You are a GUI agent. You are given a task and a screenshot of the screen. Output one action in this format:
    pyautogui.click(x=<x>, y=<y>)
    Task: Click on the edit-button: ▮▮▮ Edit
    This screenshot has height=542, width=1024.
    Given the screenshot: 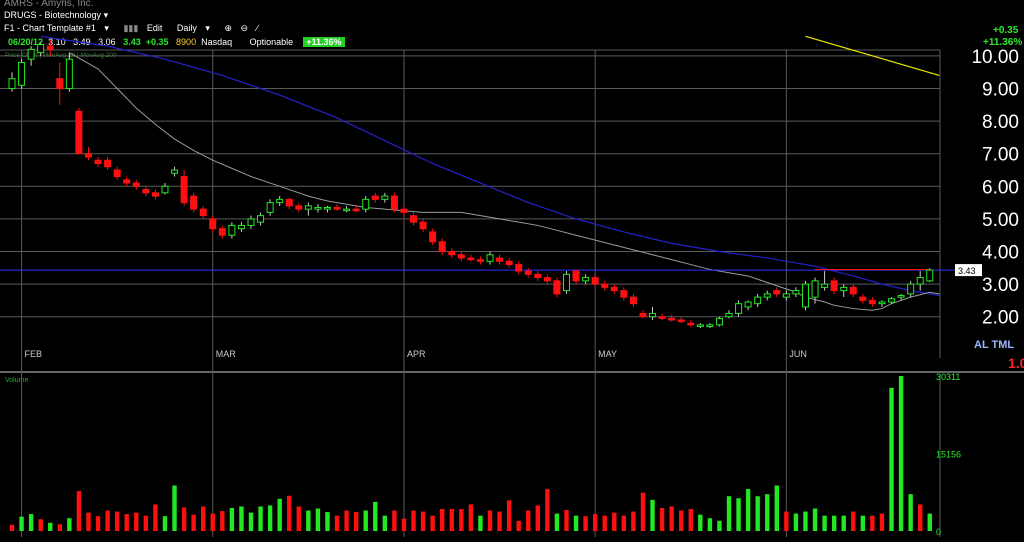 What is the action you would take?
    pyautogui.click(x=145, y=28)
    